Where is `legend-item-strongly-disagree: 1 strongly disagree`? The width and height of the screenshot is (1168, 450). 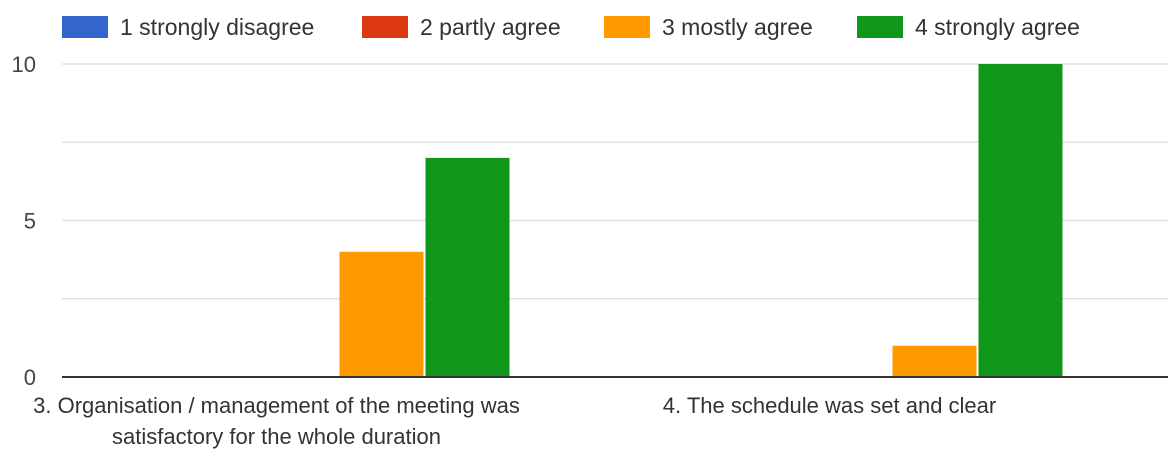
legend-item-strongly-disagree: 1 strongly disagree is located at coordinates (188, 27).